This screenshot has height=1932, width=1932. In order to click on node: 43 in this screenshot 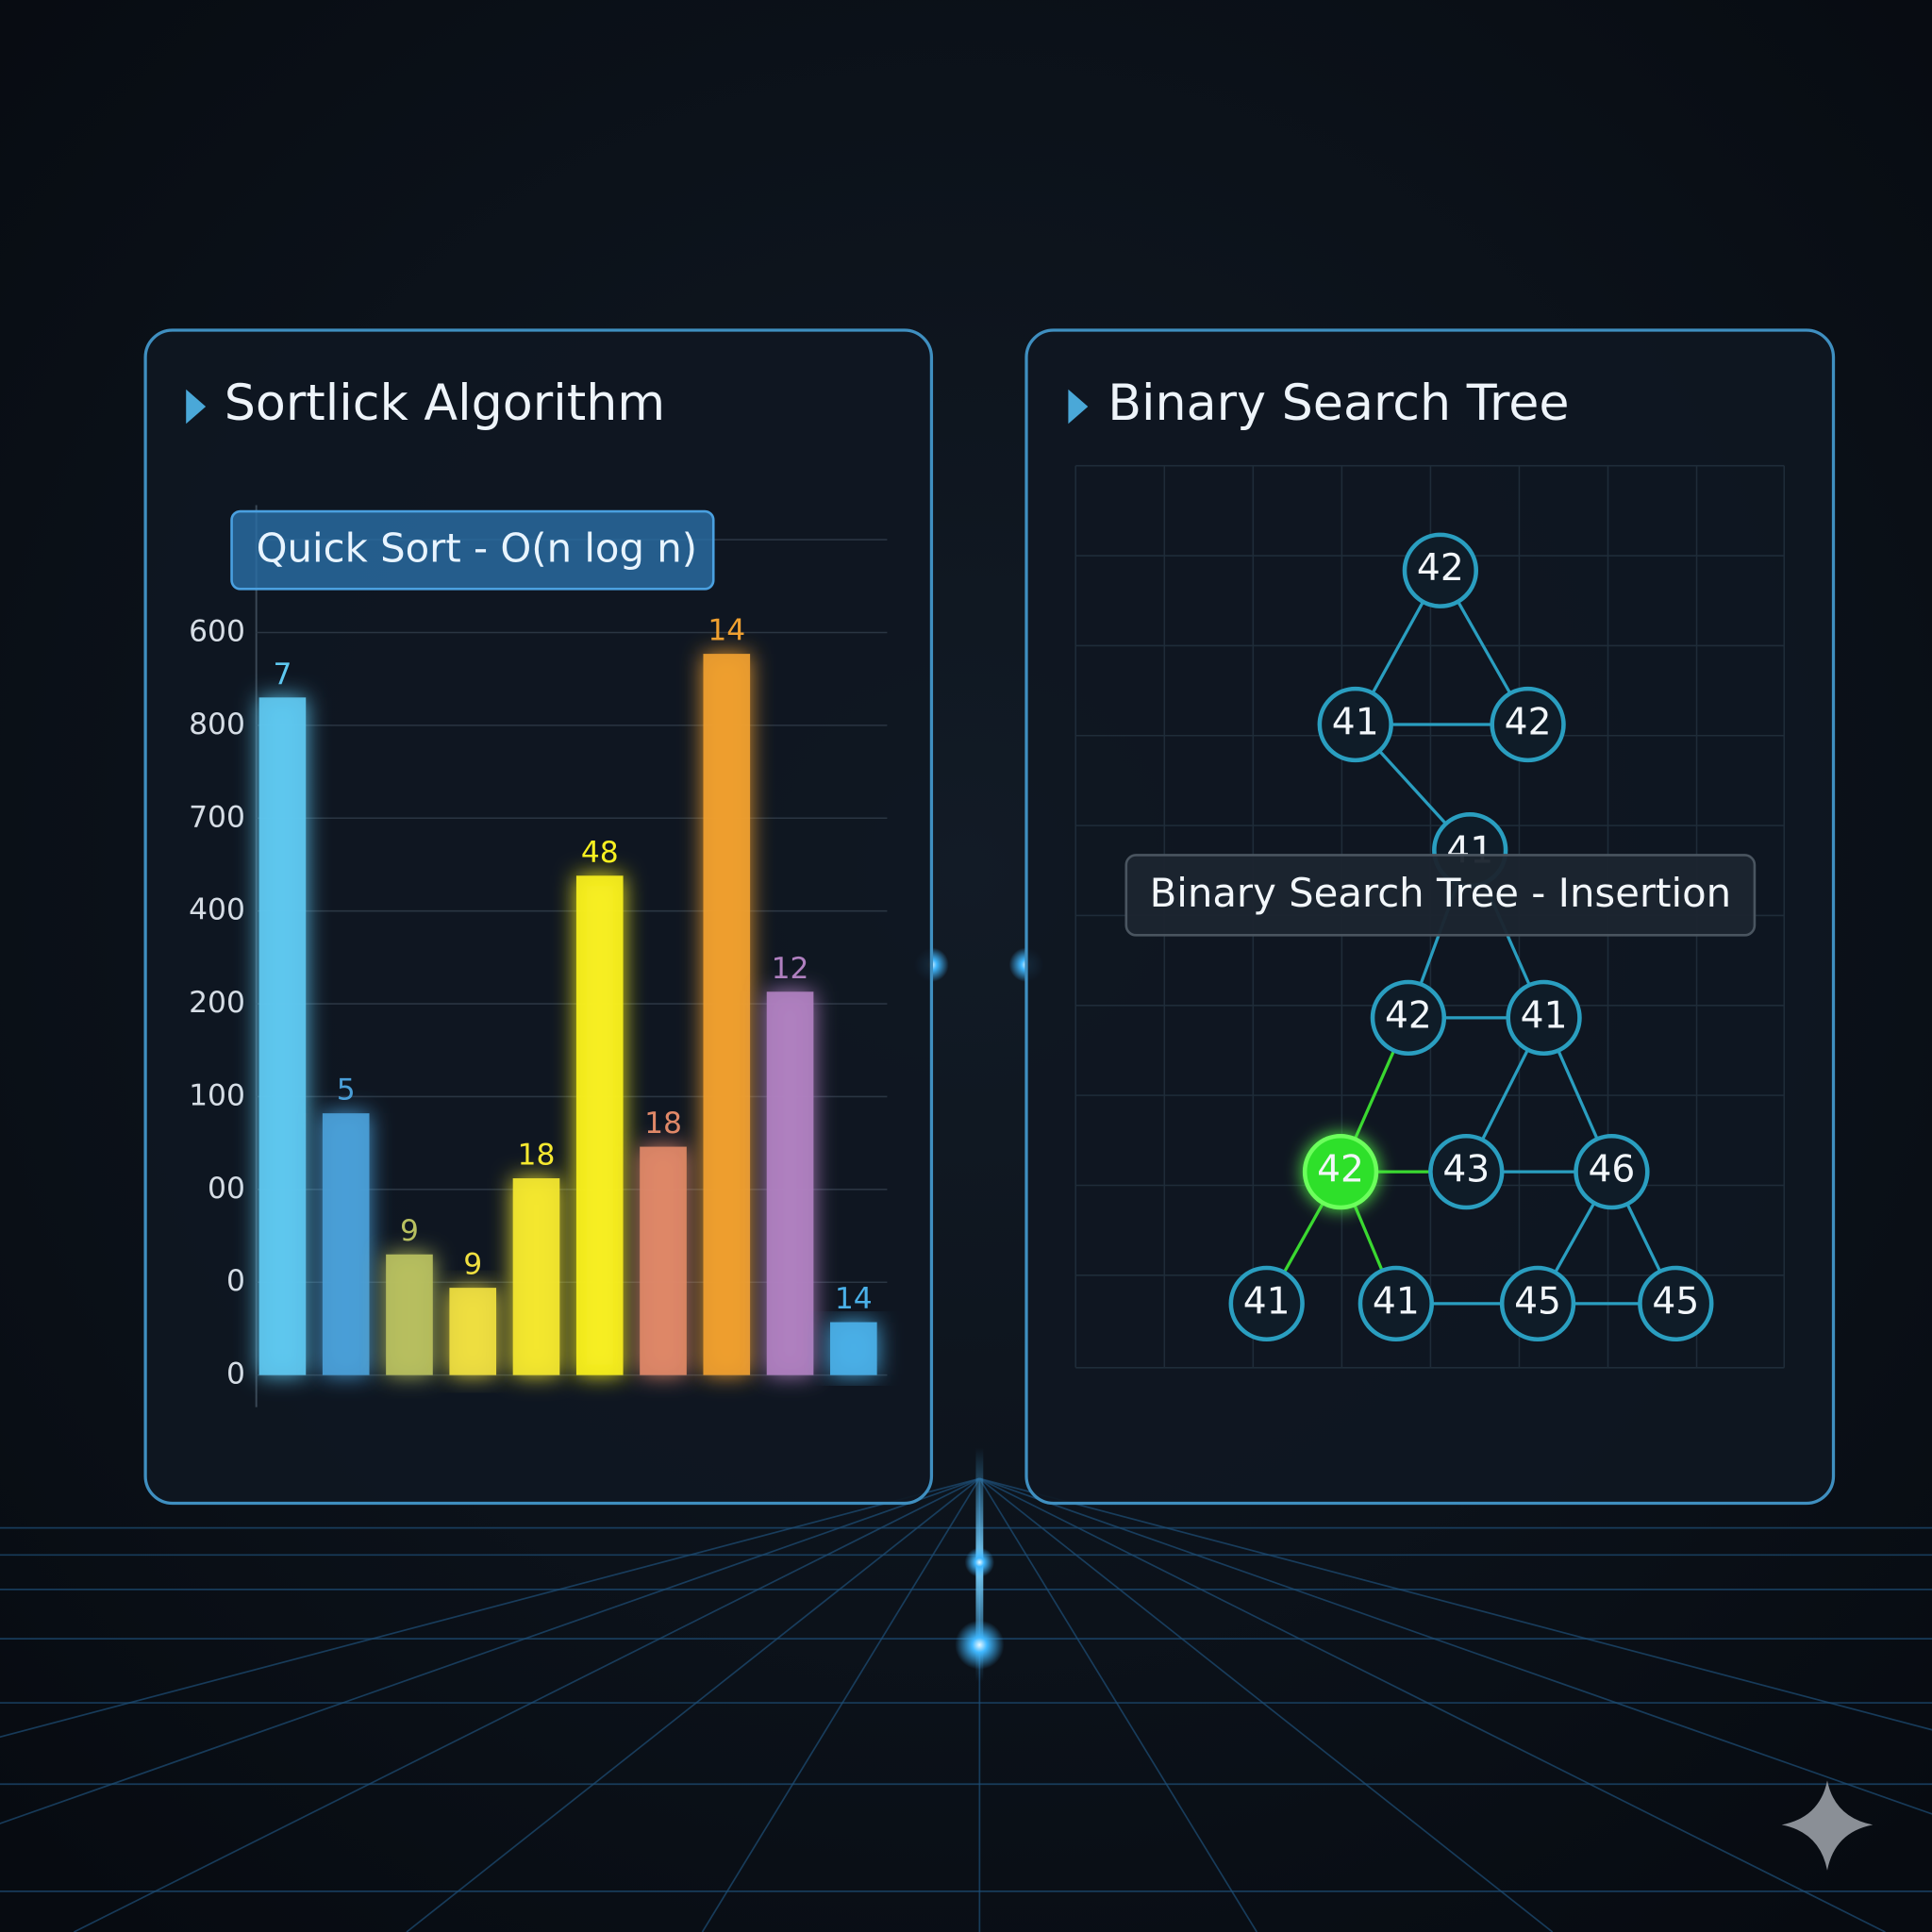, I will do `click(1466, 1172)`.